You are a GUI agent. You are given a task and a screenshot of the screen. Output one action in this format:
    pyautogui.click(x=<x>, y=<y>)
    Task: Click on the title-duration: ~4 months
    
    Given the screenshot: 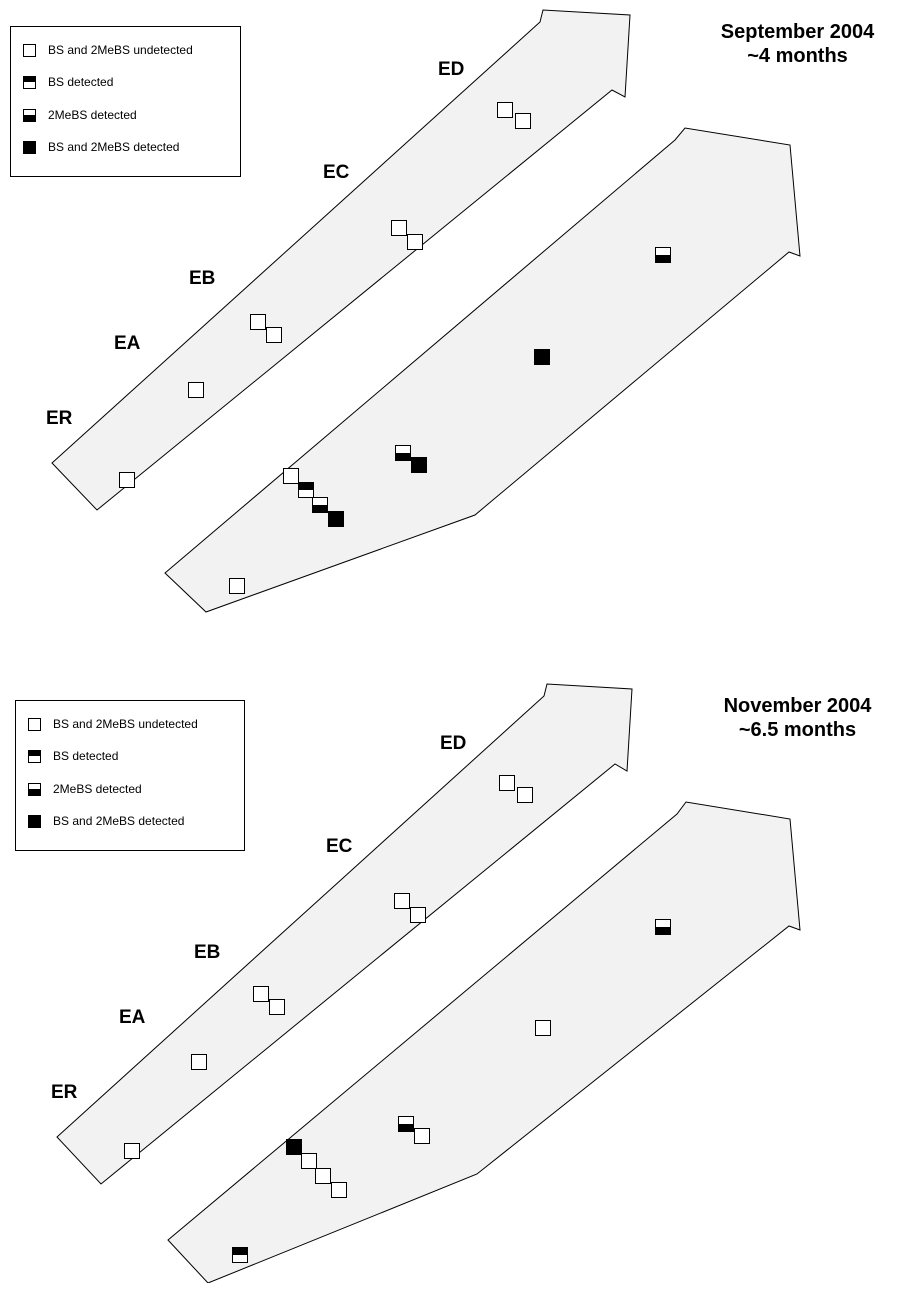 What is the action you would take?
    pyautogui.click(x=797, y=56)
    